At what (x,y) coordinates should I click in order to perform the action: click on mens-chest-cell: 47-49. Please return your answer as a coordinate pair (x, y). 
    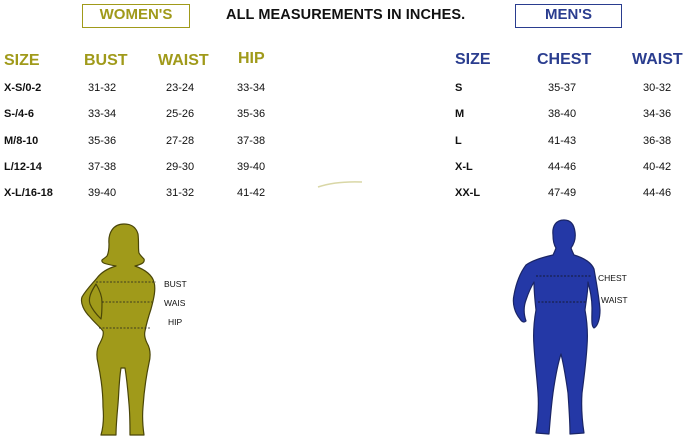
    Looking at the image, I should click on (562, 193).